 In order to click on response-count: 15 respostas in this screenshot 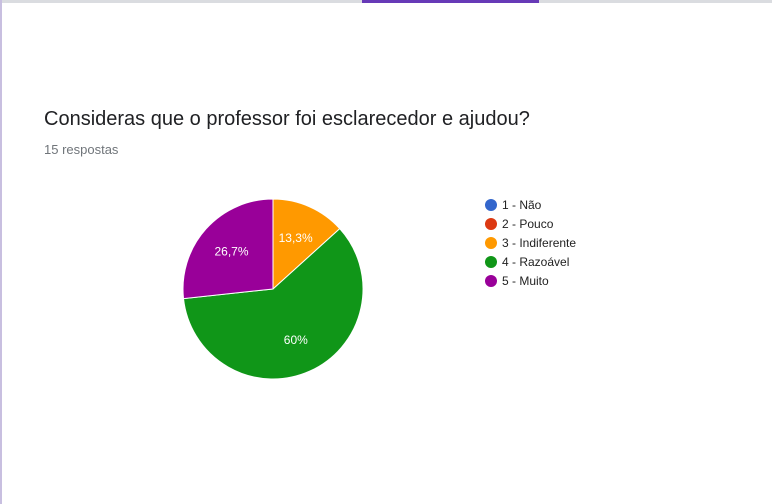, I will do `click(81, 149)`.